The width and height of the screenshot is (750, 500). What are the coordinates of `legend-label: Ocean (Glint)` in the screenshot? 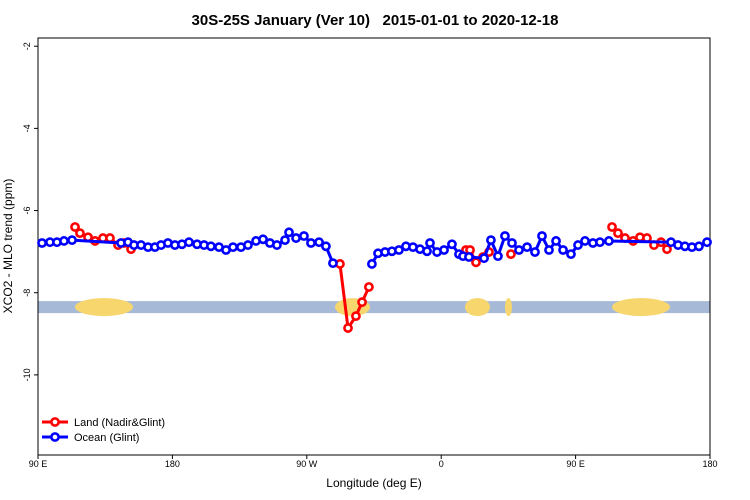 It's located at (106, 438).